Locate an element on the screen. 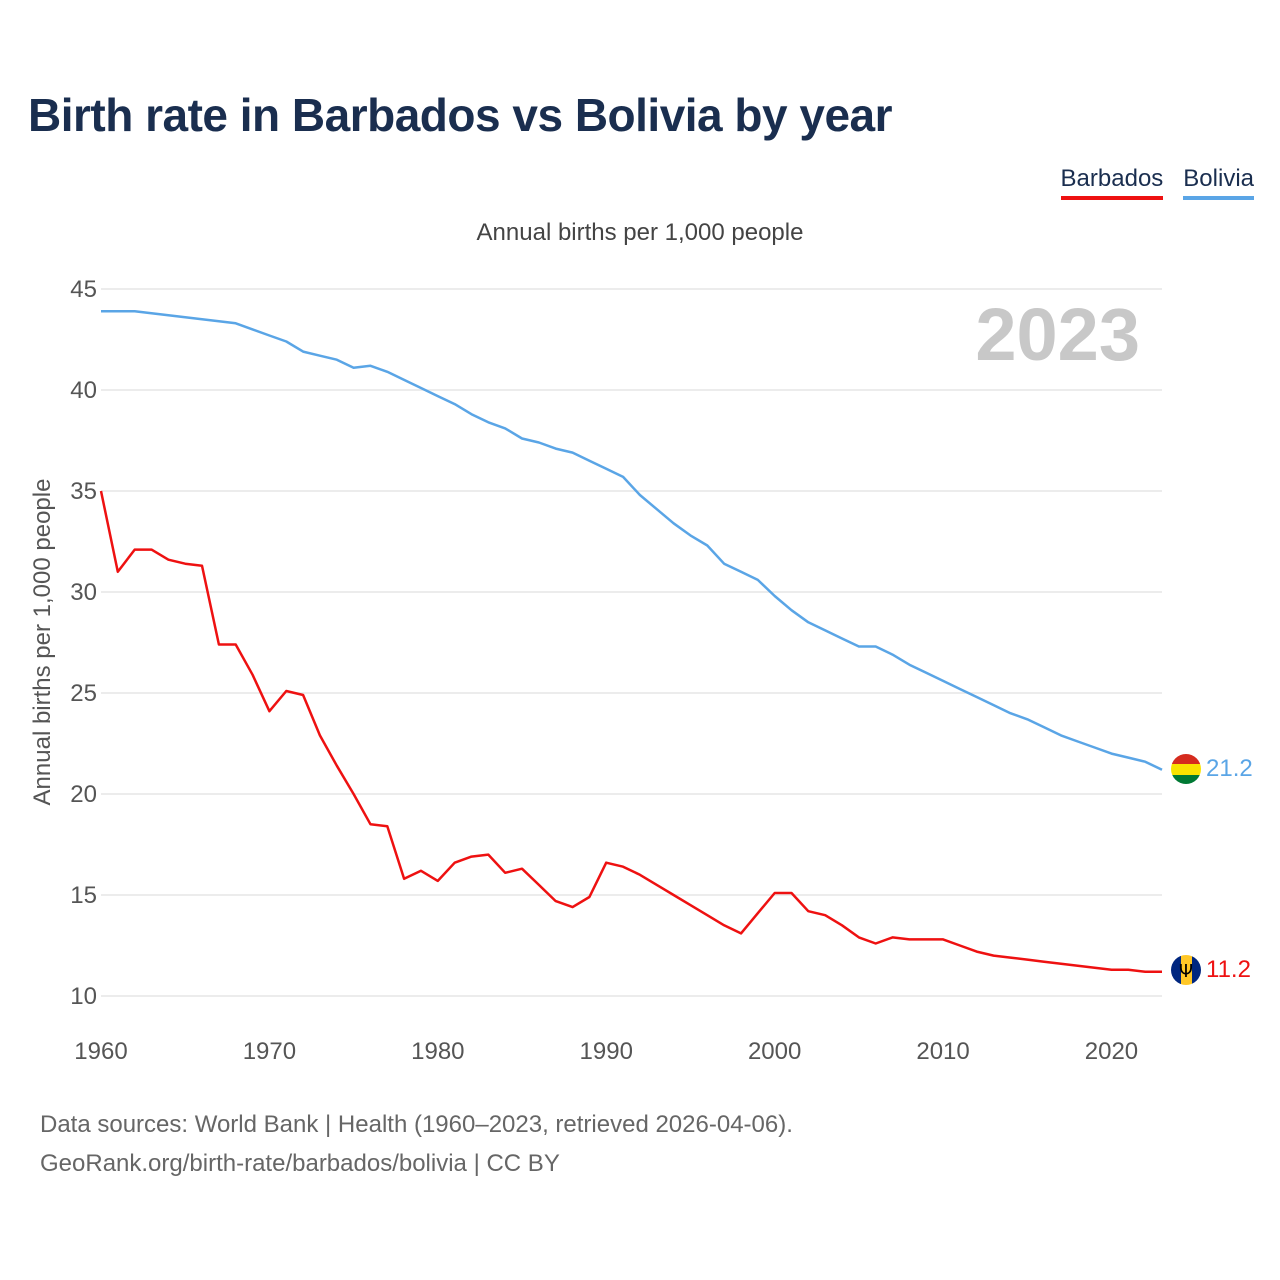  x-axis-ticks: 1960 1970 1980 1990 2000 2010 2020 is located at coordinates (606, 1051).